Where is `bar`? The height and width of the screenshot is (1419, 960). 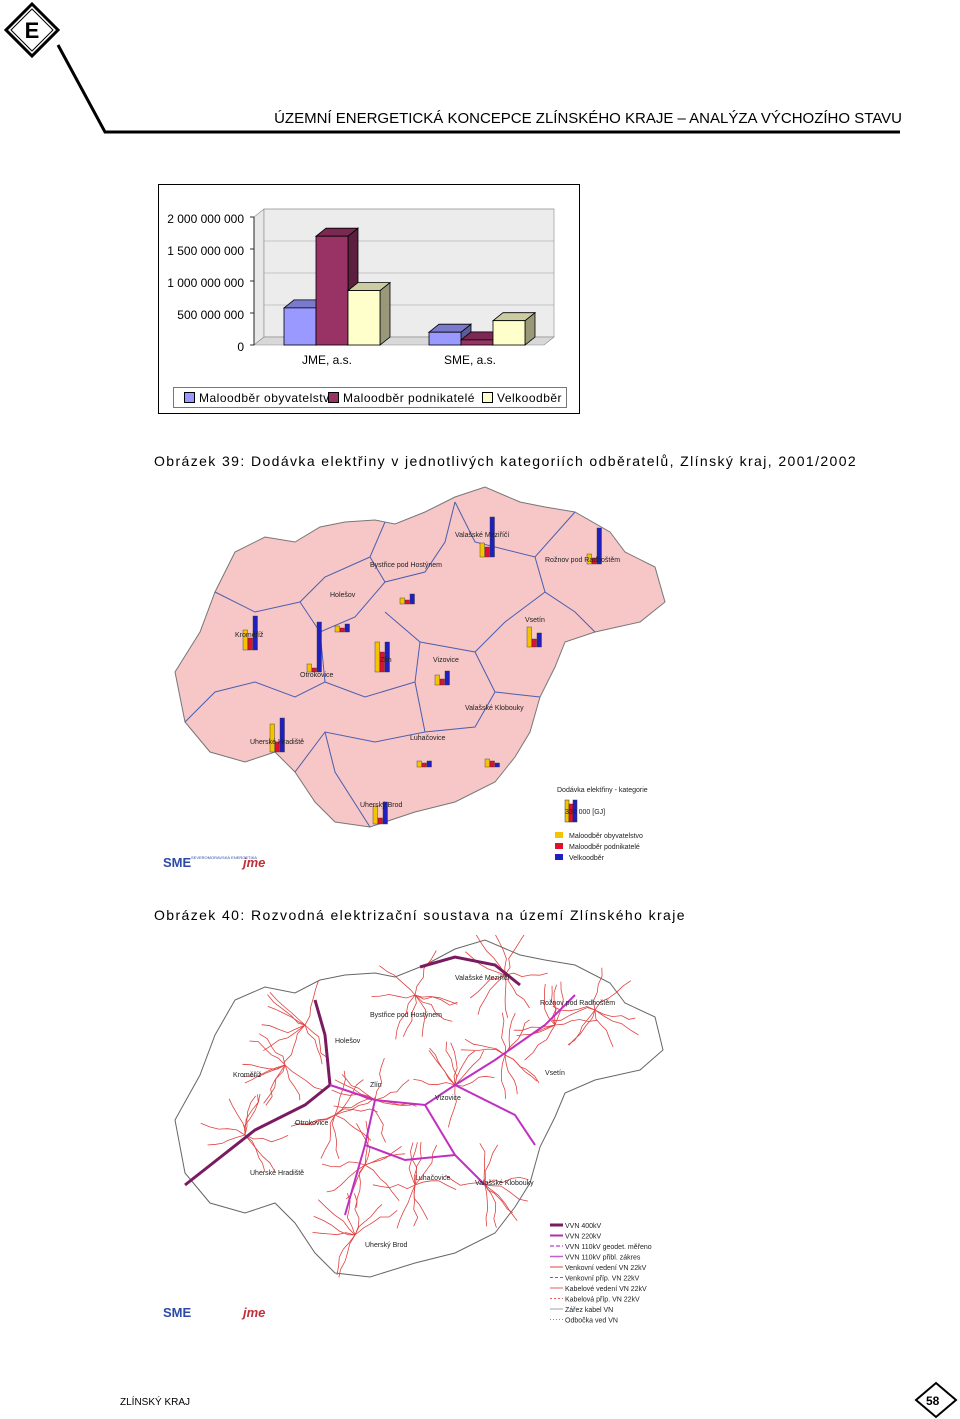
bar is located at coordinates (514, 328).